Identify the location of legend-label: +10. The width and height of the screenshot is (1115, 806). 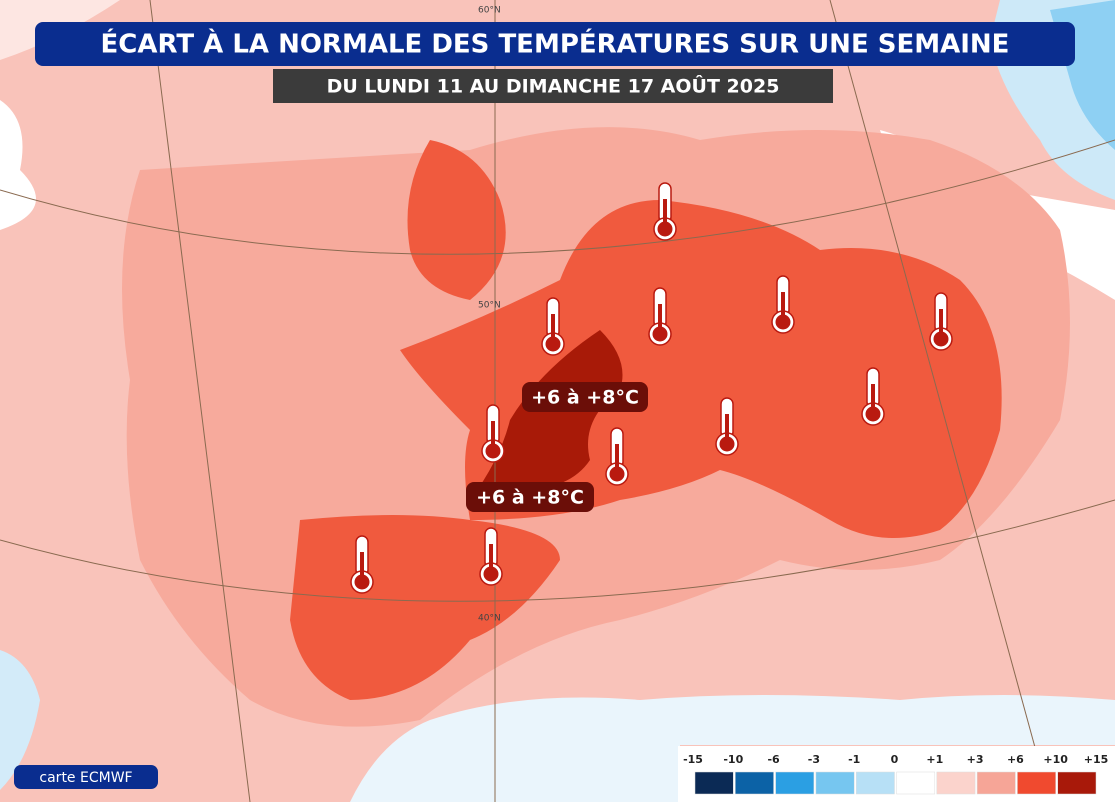
(1055, 759).